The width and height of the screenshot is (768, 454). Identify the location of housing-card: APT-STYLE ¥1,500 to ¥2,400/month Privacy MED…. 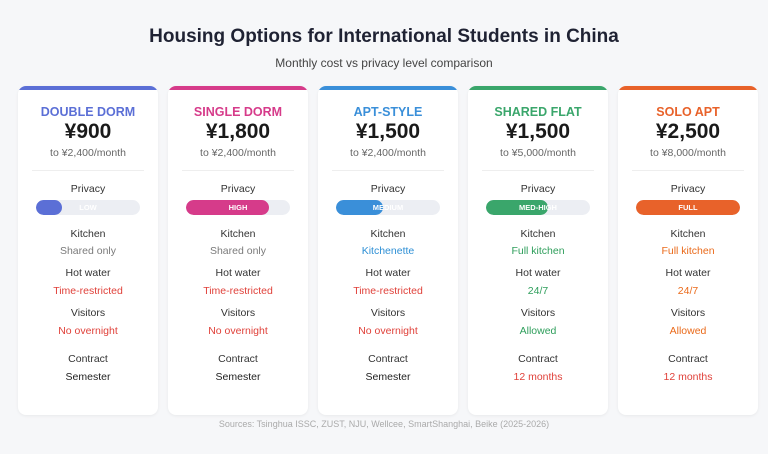
(388, 250).